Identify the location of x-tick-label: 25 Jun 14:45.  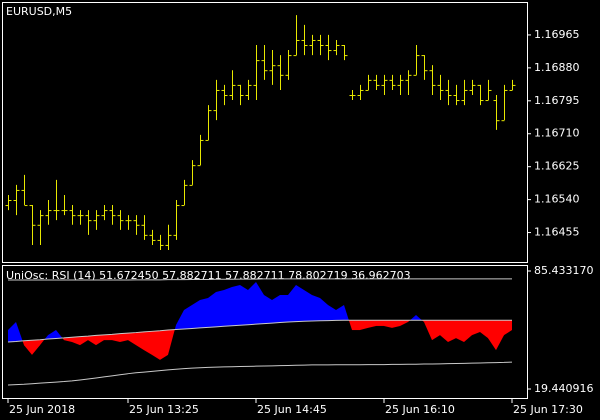
(292, 409).